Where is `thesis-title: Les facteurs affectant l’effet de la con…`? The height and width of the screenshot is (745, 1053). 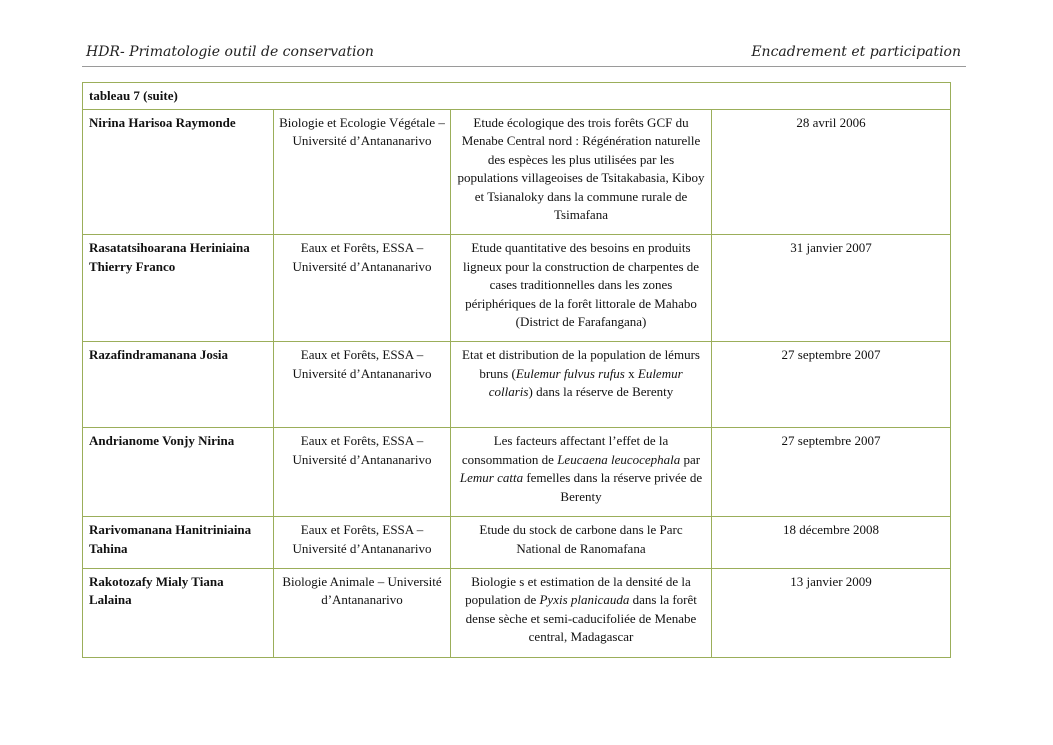 thesis-title: Les facteurs affectant l’effet de la con… is located at coordinates (581, 472).